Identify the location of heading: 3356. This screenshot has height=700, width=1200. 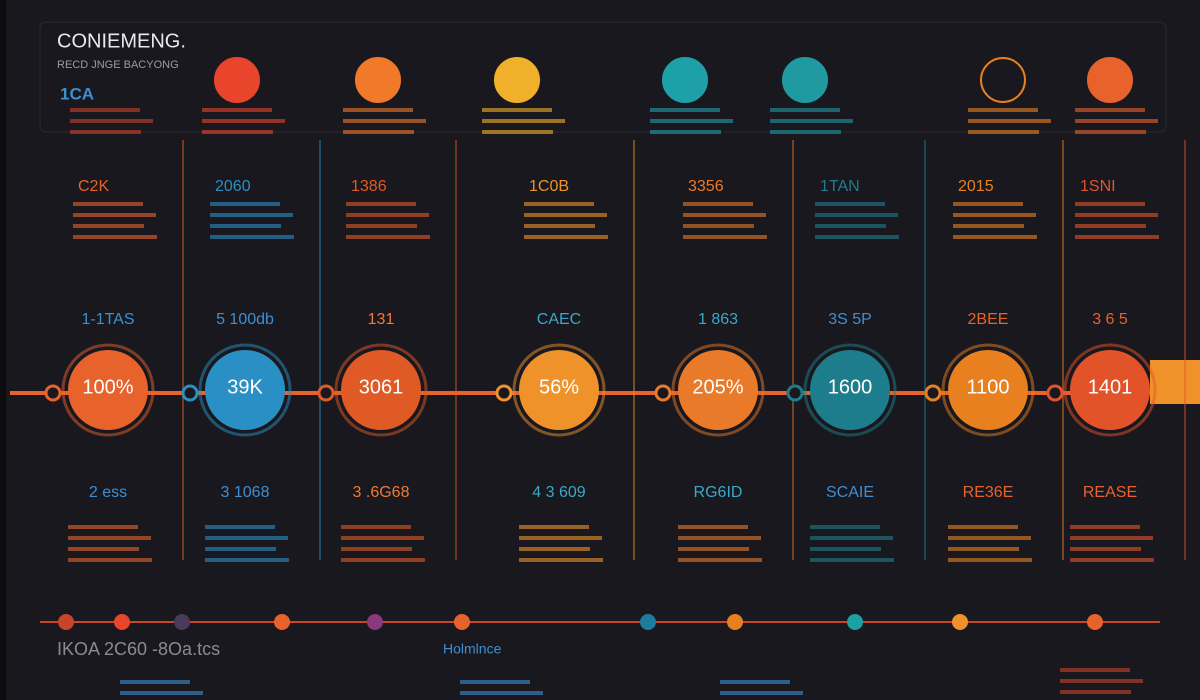
(706, 186).